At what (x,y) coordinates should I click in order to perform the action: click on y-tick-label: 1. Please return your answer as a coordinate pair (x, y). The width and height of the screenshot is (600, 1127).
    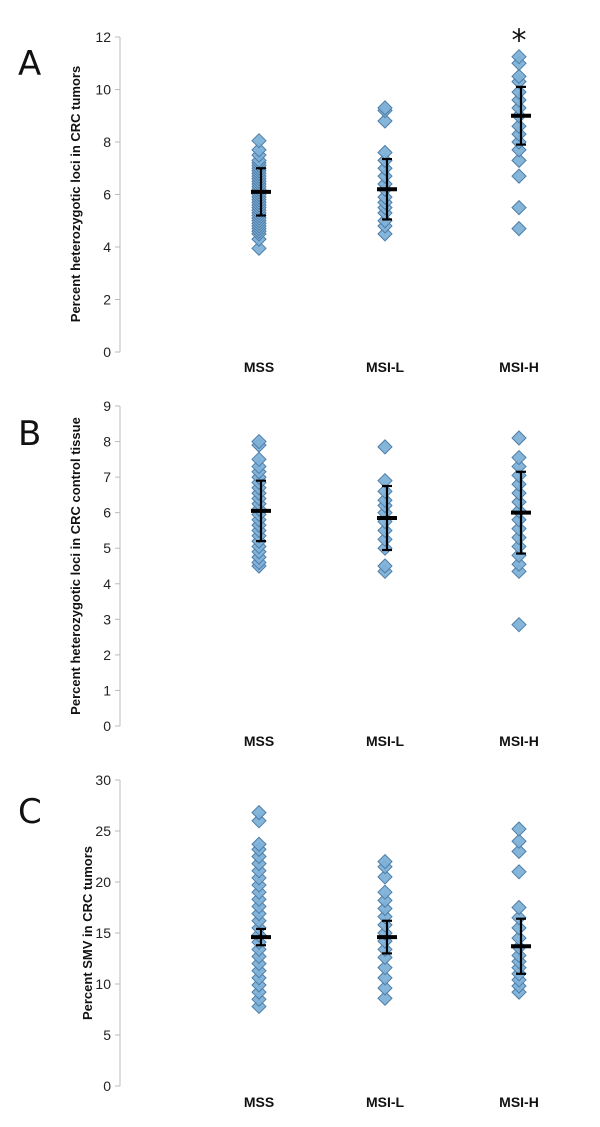
    Looking at the image, I should click on (107, 690).